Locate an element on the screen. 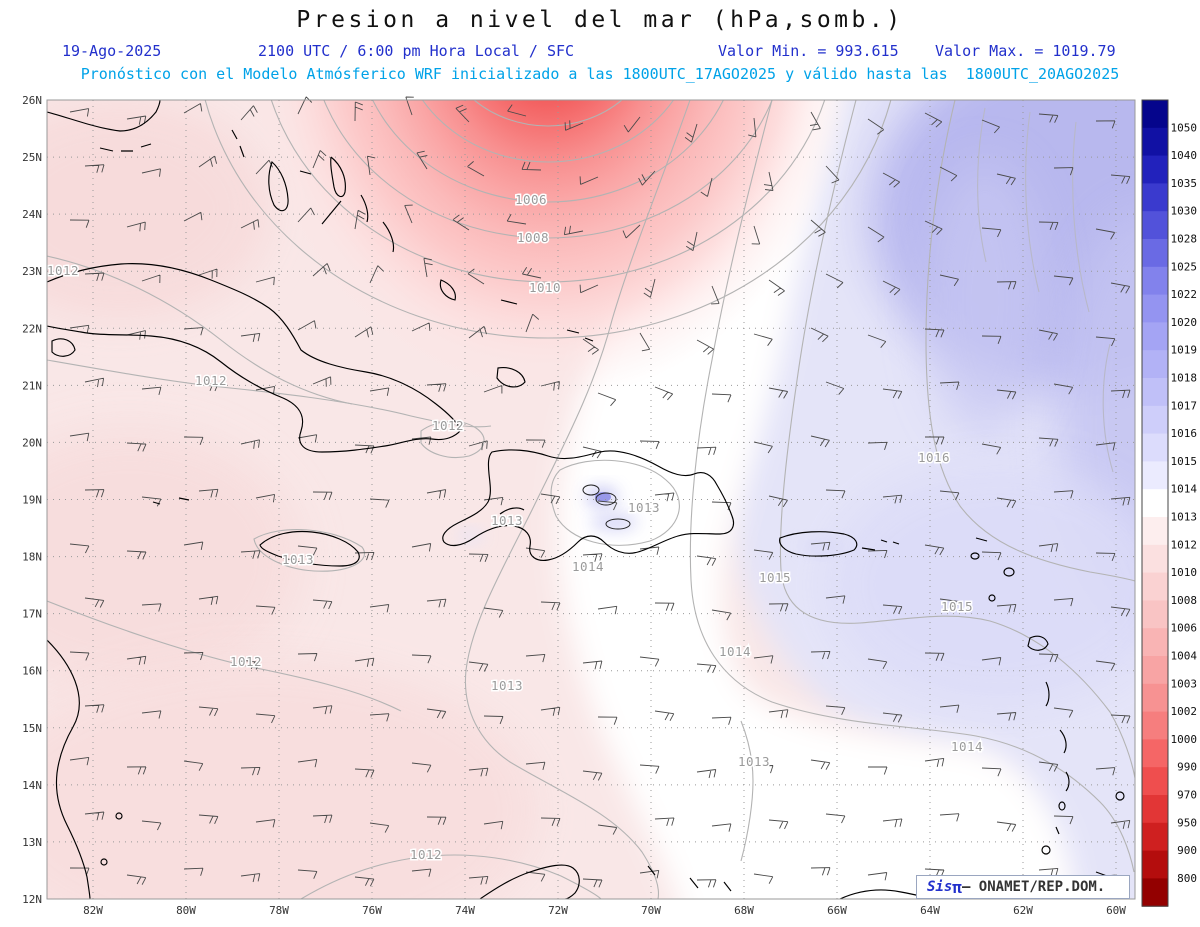 The image size is (1200, 927). colorbar-label: 1004 is located at coordinates (1184, 656).